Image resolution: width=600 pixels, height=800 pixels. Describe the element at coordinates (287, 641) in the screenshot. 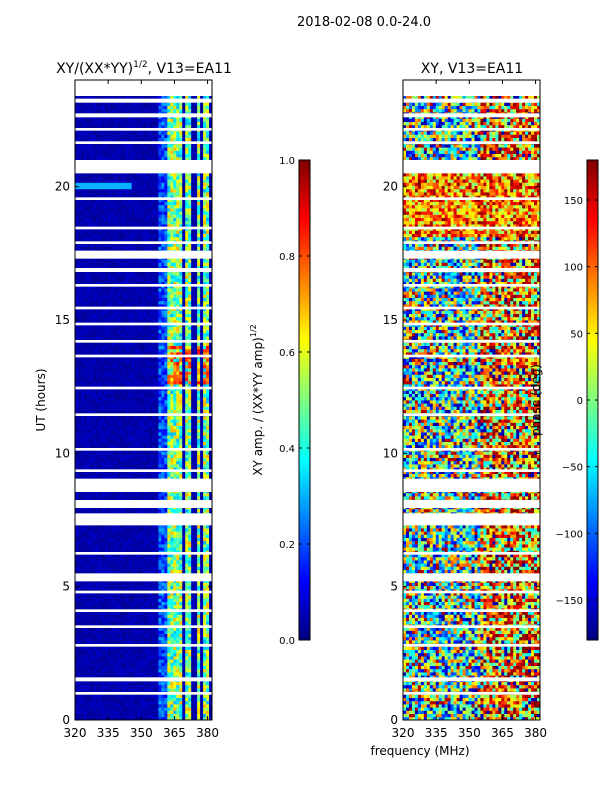

I see `colorbar-tick-label: 0.0` at that location.